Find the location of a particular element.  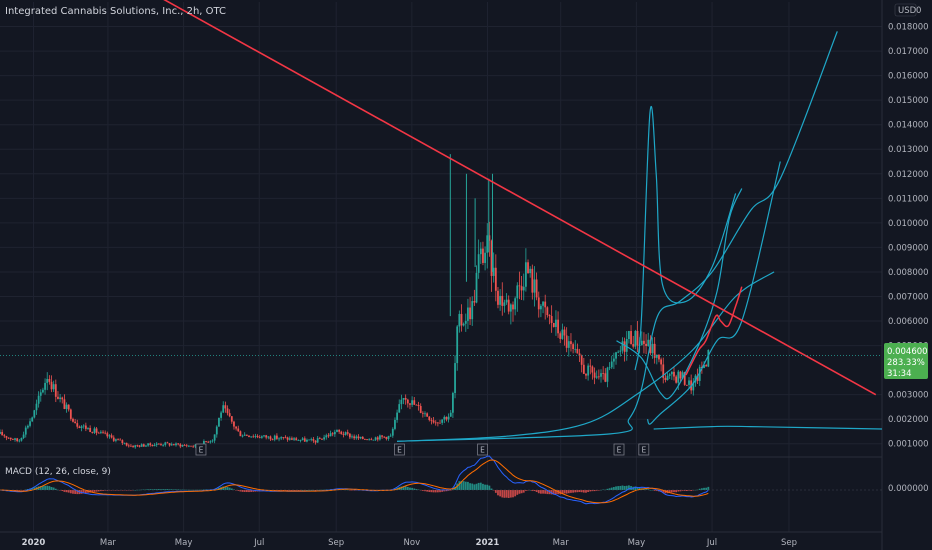

price-axis-label: 0.001000 is located at coordinates (908, 445).